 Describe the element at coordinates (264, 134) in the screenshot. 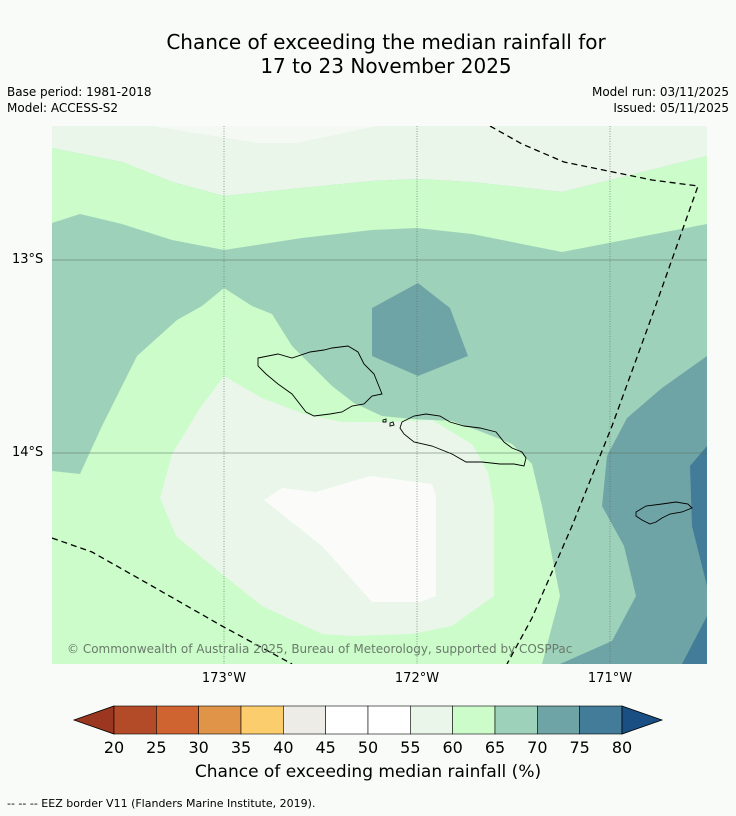

I see `band-top-white` at that location.